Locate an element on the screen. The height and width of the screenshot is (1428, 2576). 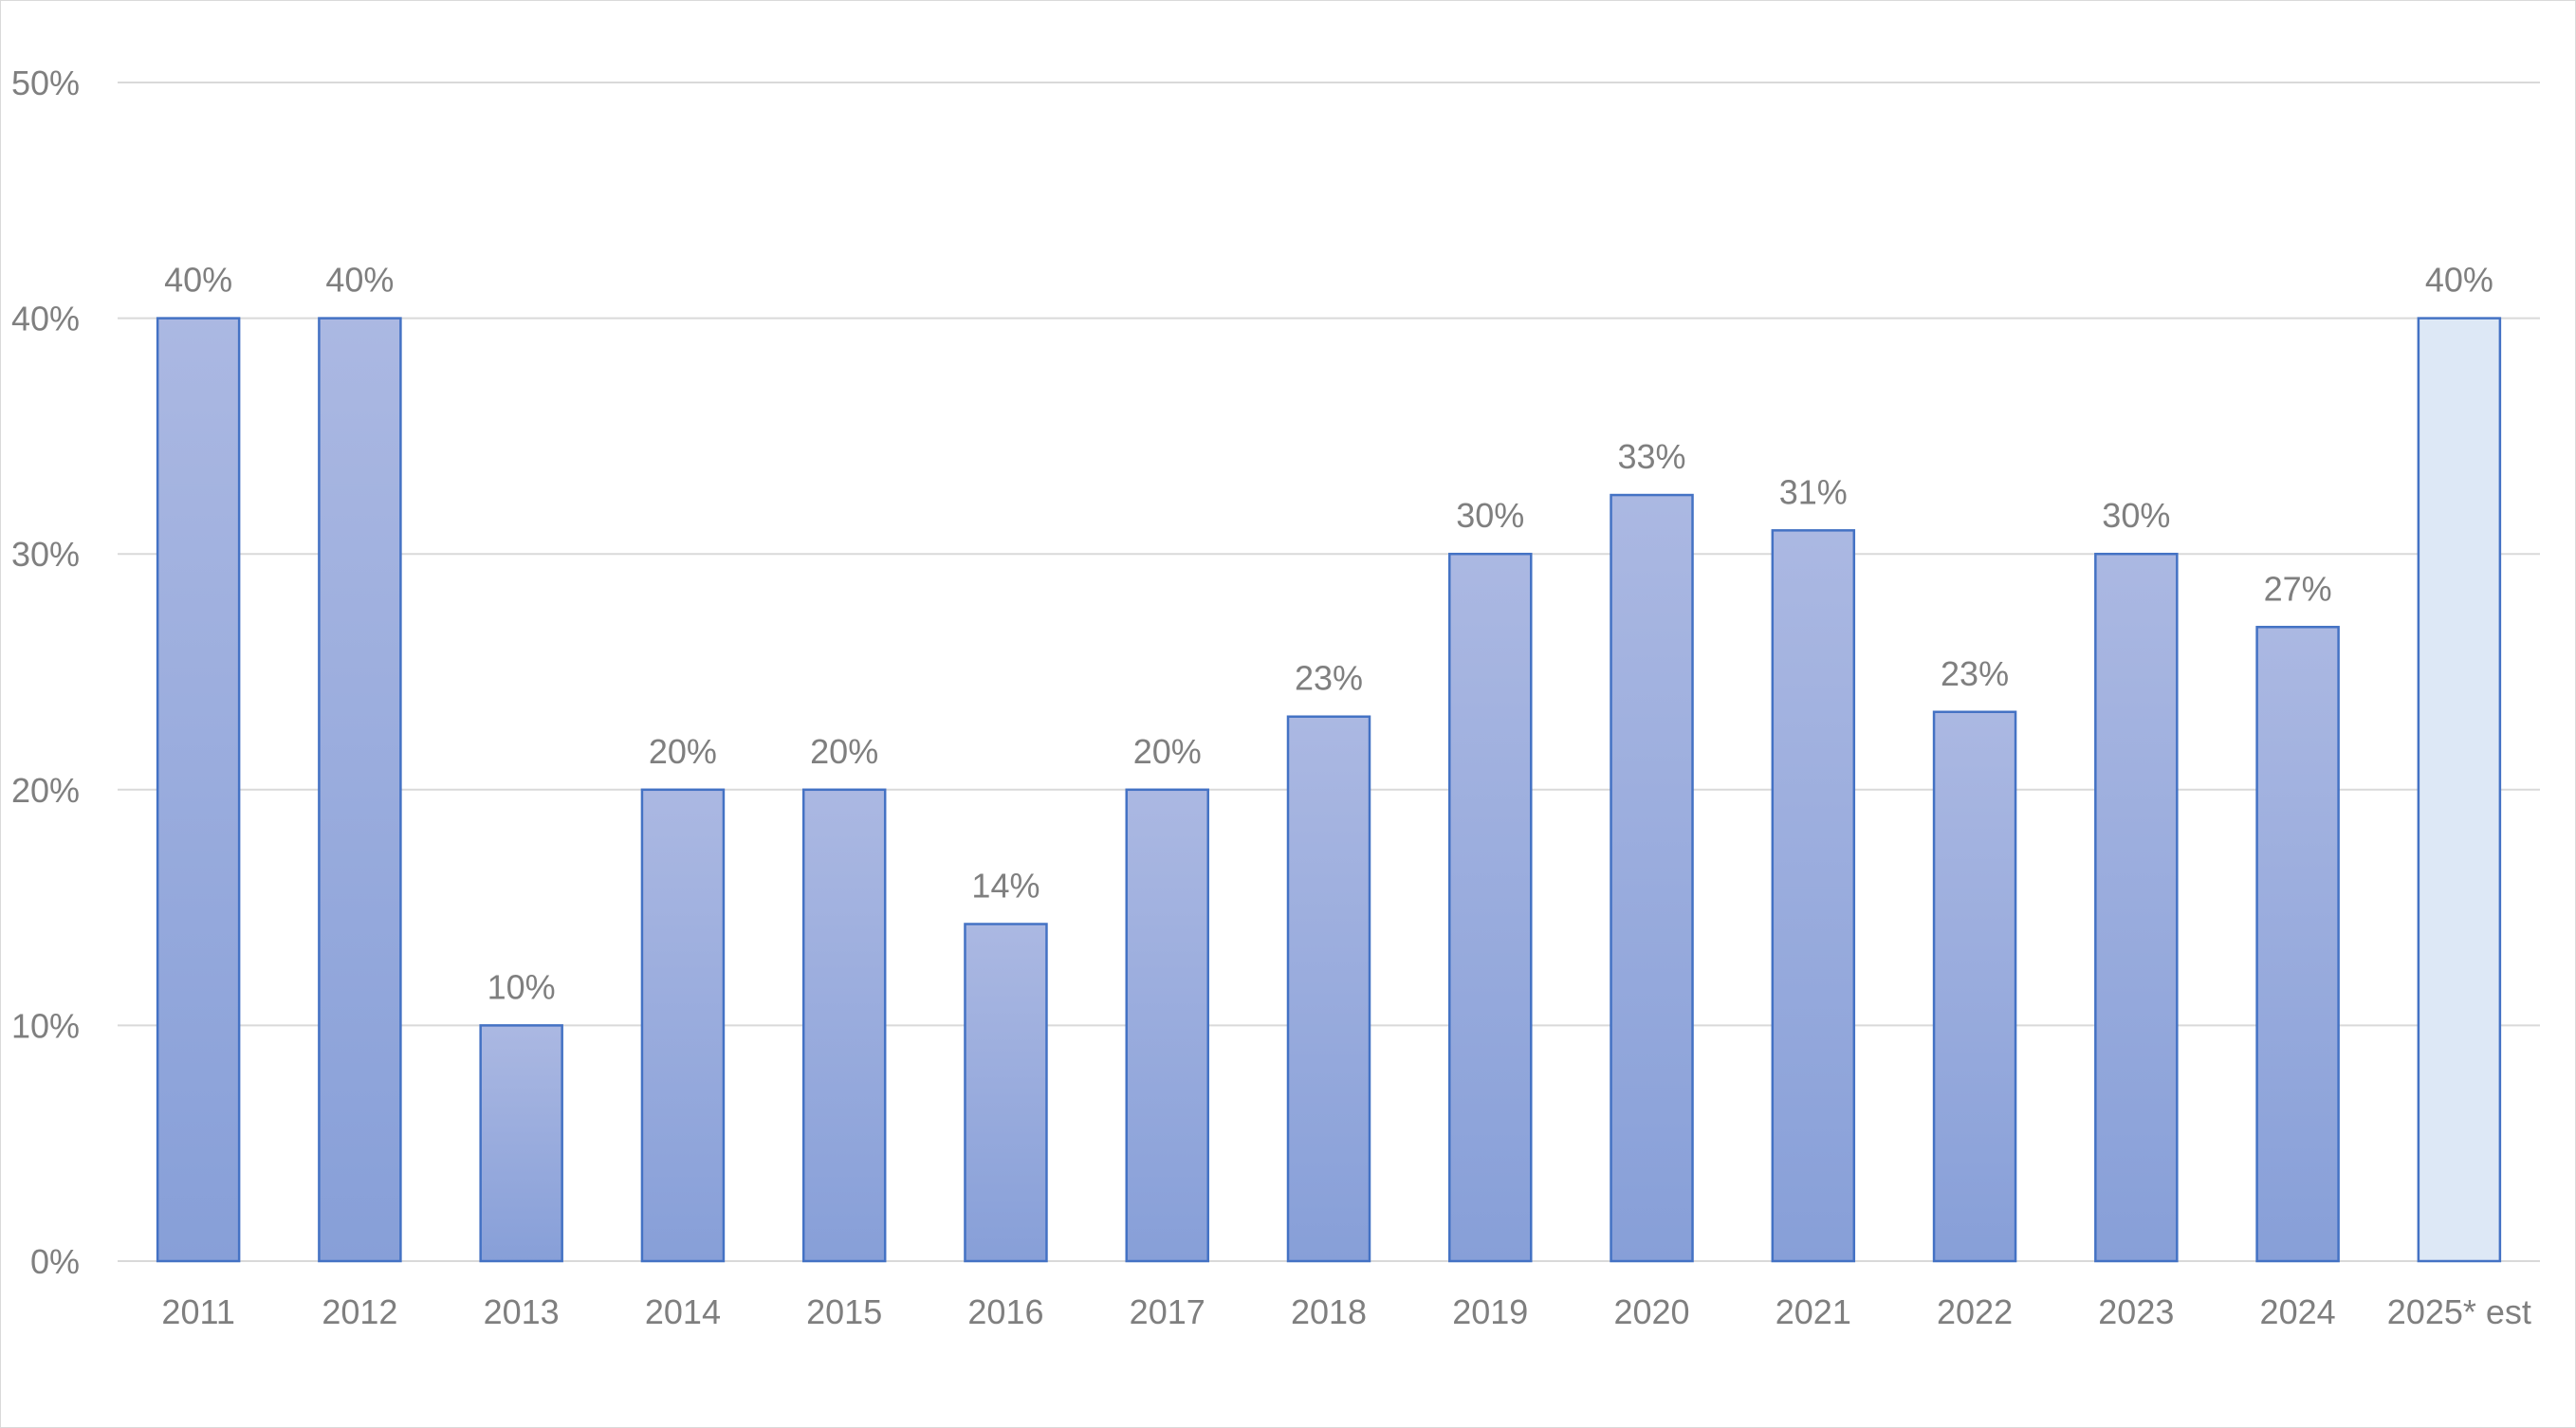
x-tick-label: 2020 is located at coordinates (1651, 1311).